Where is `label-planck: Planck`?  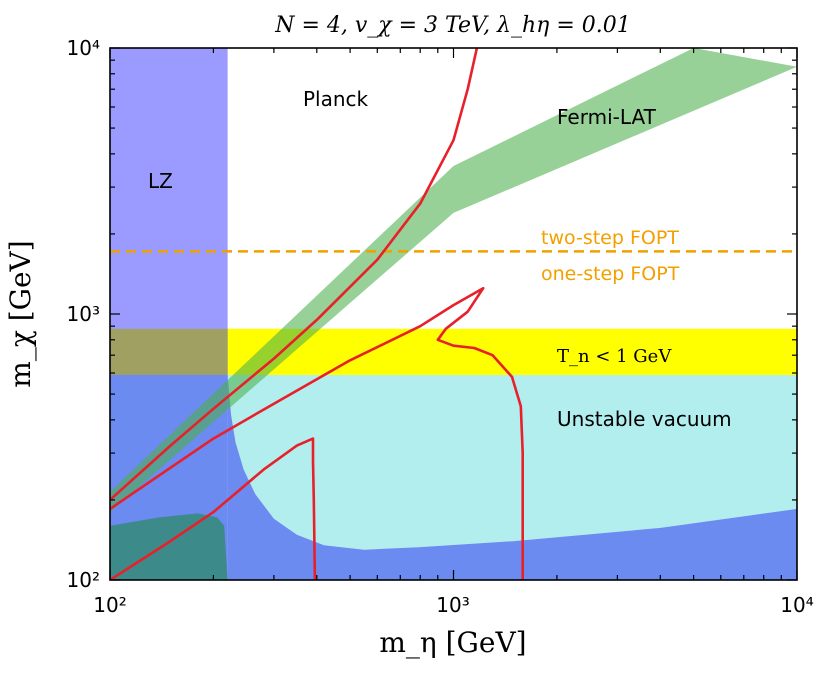
label-planck: Planck is located at coordinates (336, 99).